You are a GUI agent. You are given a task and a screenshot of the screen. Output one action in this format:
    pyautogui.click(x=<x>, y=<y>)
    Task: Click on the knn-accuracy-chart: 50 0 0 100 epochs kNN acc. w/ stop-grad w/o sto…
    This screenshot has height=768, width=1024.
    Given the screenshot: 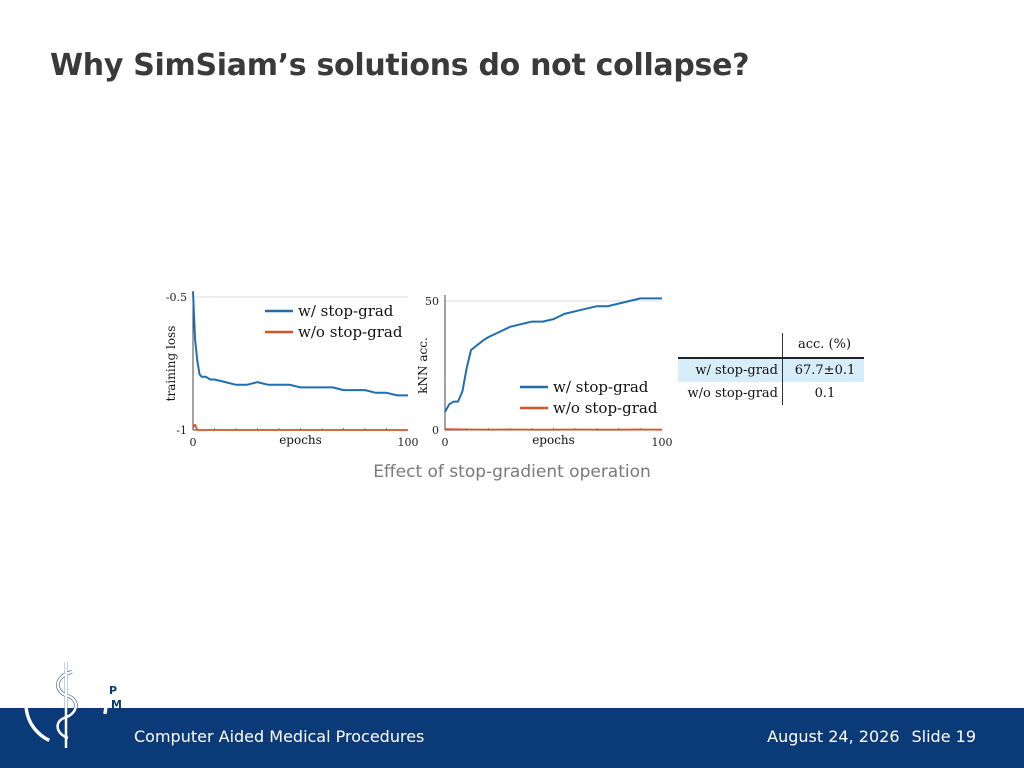 What is the action you would take?
    pyautogui.click(x=545, y=370)
    